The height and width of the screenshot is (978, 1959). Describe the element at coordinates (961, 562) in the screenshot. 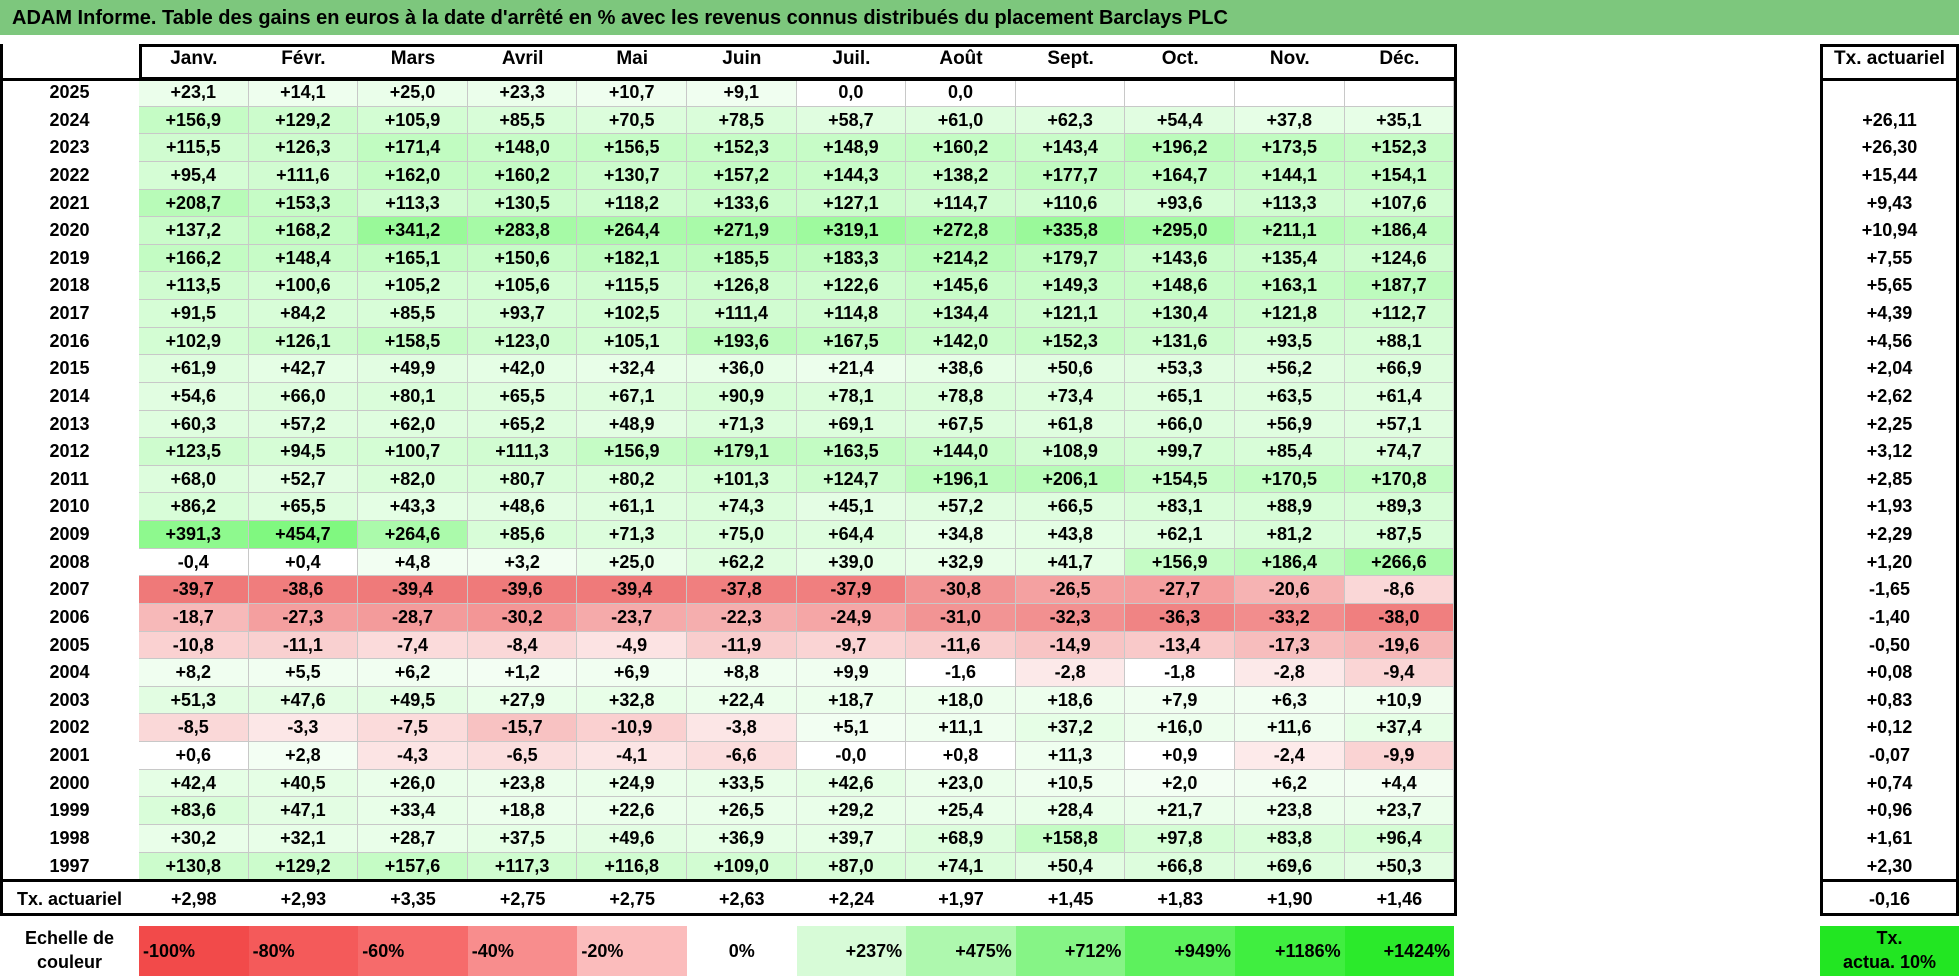

I see `gain-cell: +32,9` at that location.